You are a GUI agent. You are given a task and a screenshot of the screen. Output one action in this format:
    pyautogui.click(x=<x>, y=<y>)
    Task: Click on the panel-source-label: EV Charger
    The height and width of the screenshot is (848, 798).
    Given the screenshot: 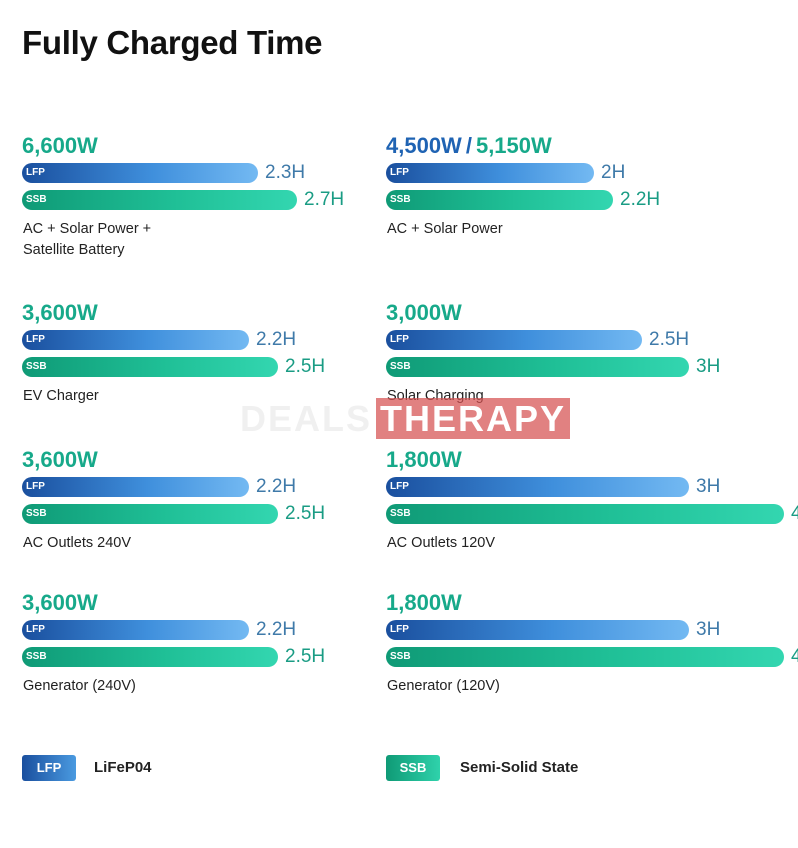 What is the action you would take?
    pyautogui.click(x=153, y=396)
    